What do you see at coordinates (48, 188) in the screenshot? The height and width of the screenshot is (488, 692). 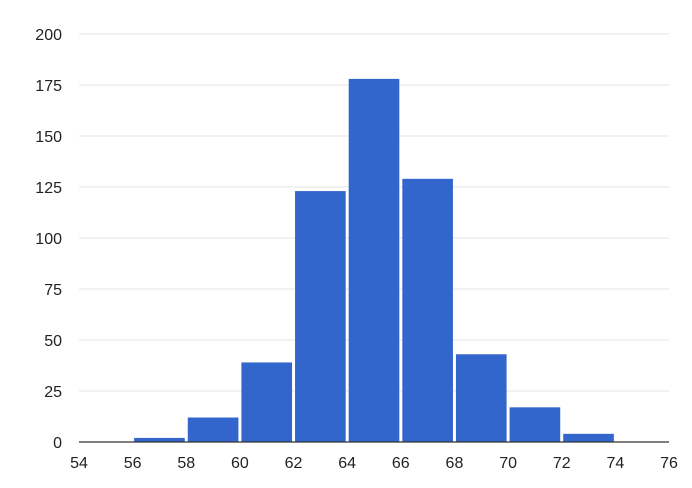 I see `y-tick-label: 125` at bounding box center [48, 188].